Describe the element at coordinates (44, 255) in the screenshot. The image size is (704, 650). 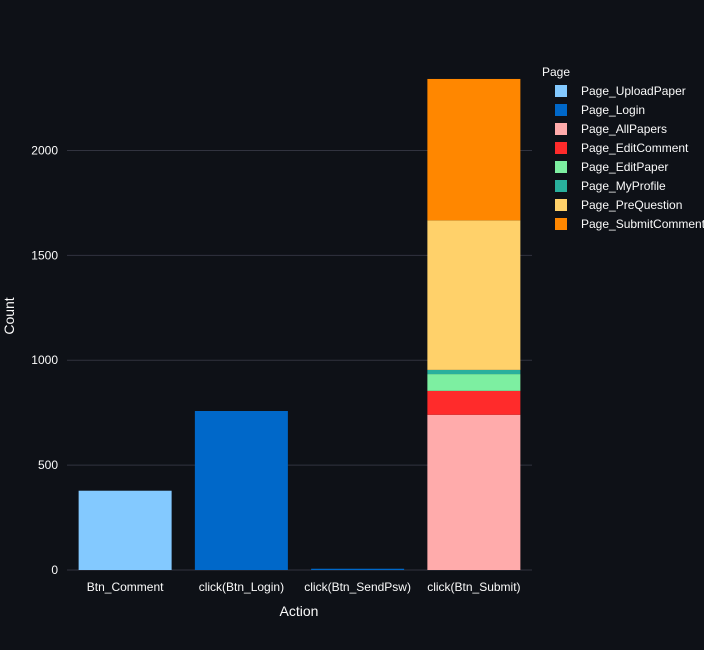
I see `y-tick-label: 1500` at that location.